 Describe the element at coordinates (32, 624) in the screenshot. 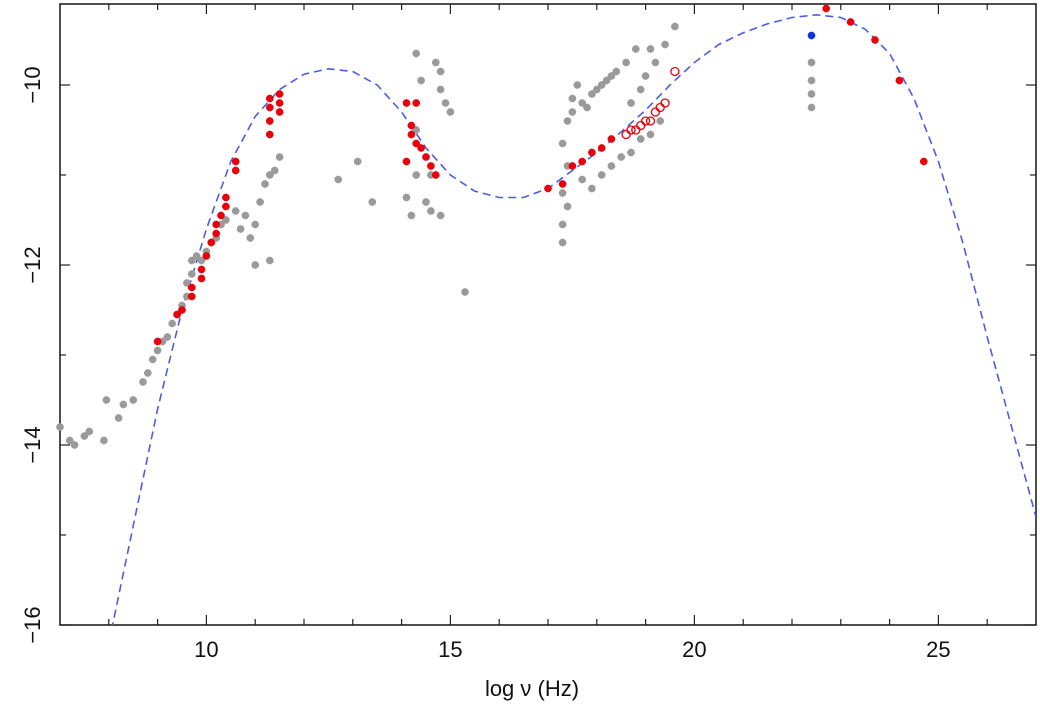

I see `y-tick-label: −16` at that location.